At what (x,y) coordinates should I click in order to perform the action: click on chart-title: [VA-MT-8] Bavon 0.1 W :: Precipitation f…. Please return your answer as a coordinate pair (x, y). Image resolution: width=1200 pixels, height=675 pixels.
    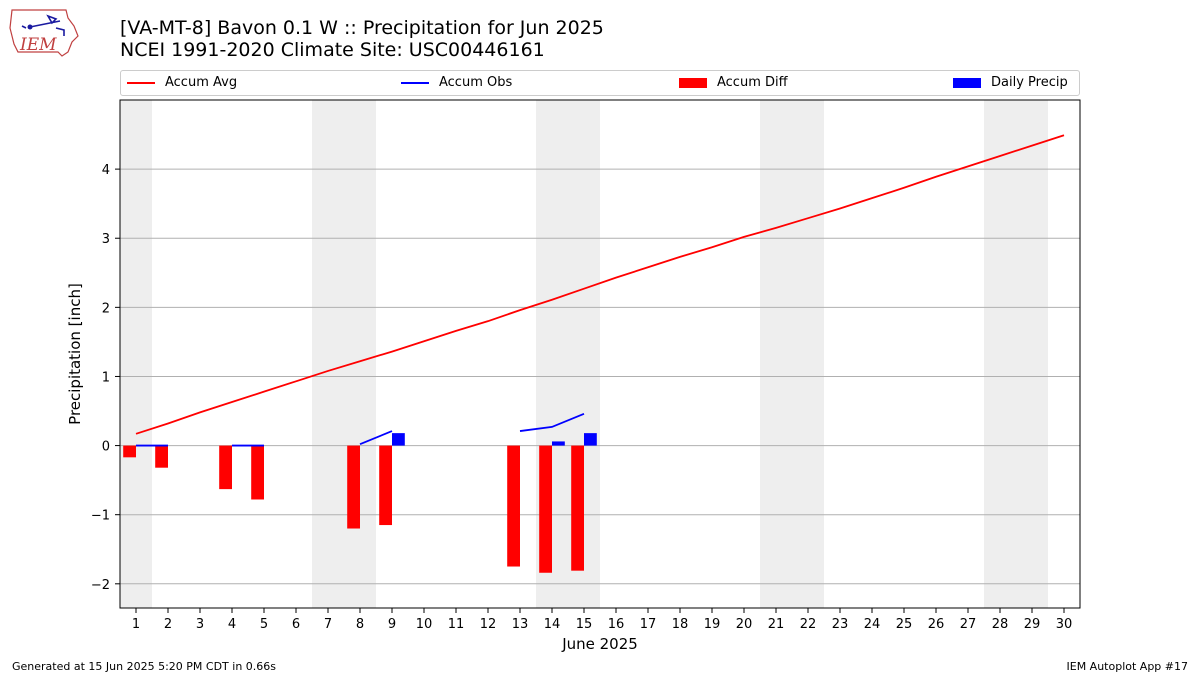
    Looking at the image, I should click on (362, 28).